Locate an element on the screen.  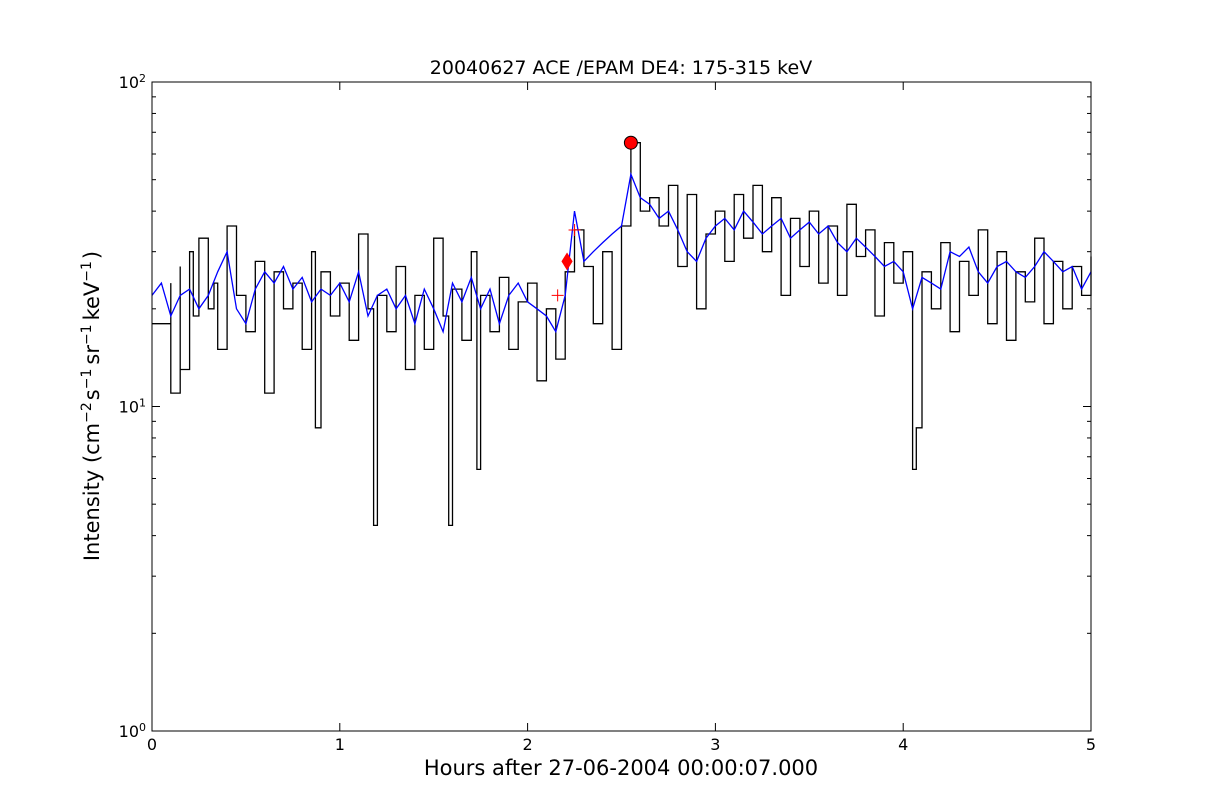
y-label-exp-3: −1 is located at coordinates (87, 334).